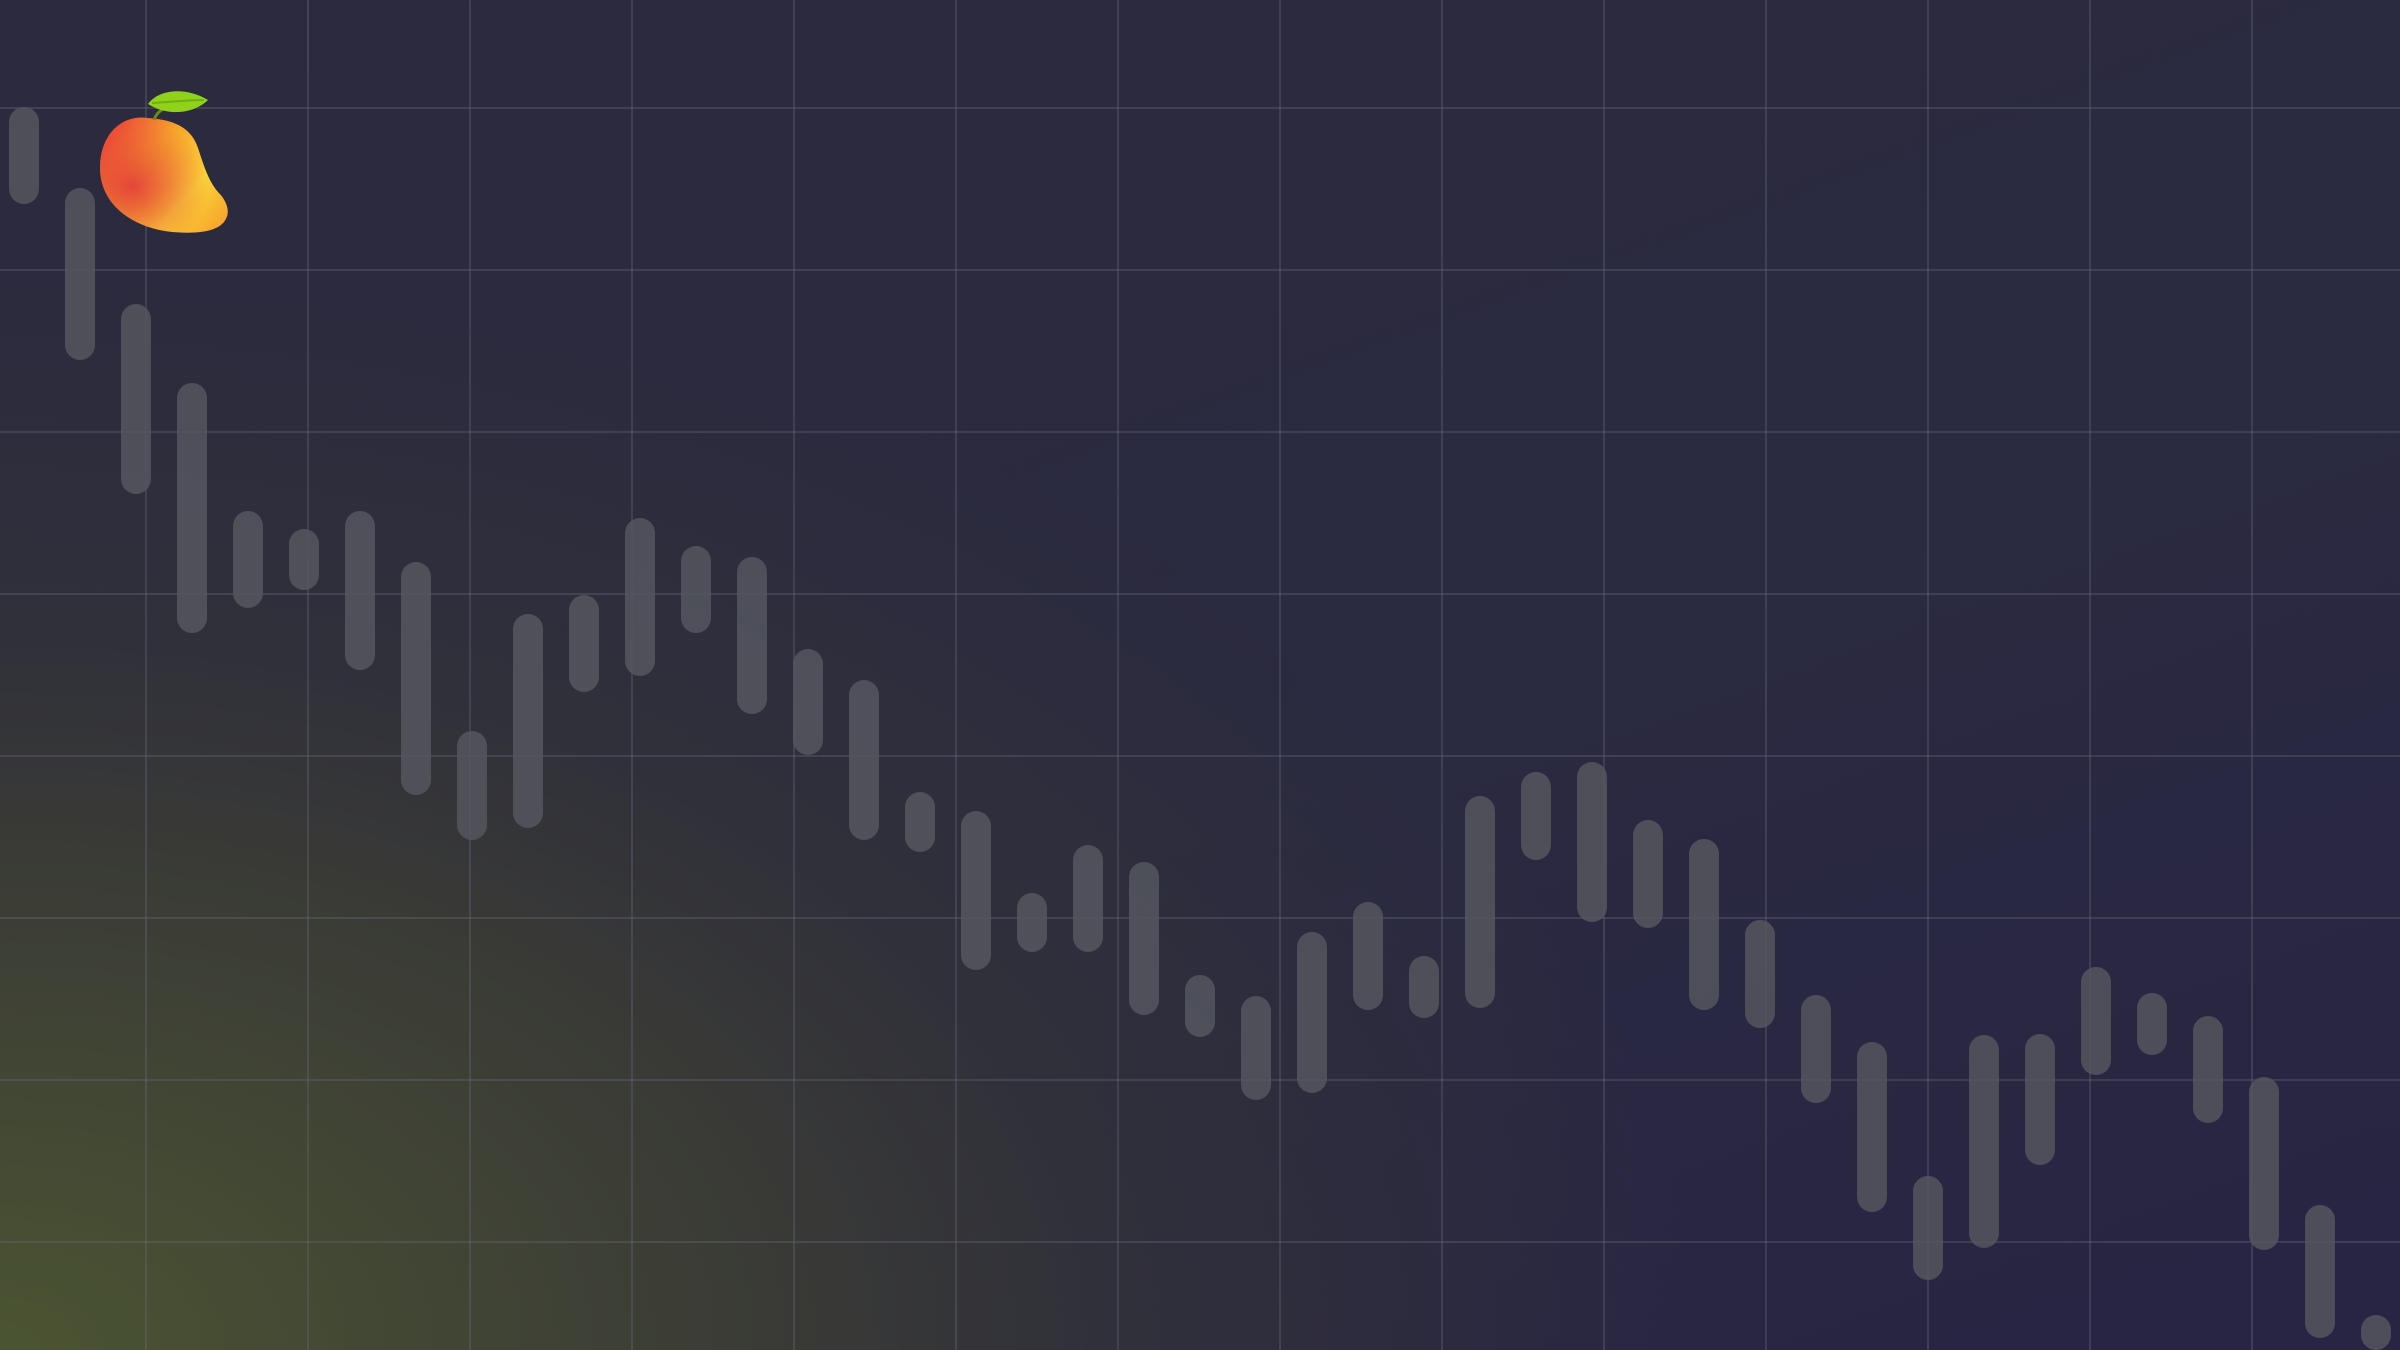  What do you see at coordinates (164, 162) in the screenshot?
I see `mango-logo-icon` at bounding box center [164, 162].